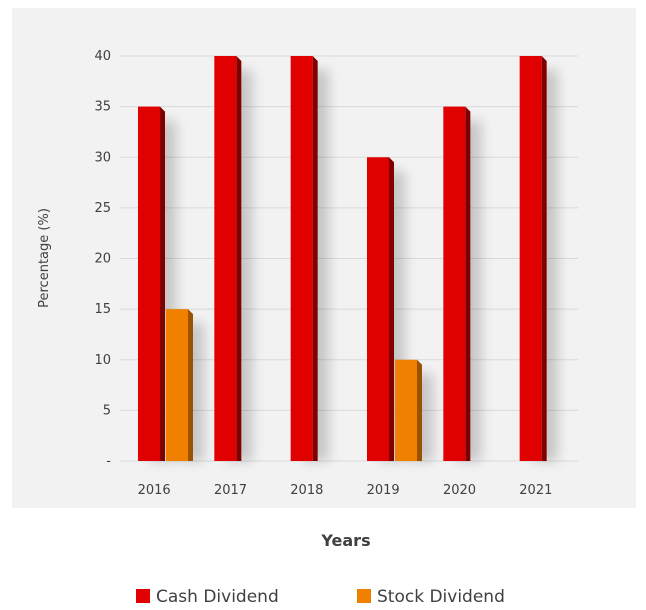 The image size is (646, 610). Describe the element at coordinates (454, 283) in the screenshot. I see `bar-cash-dividend-2020` at that location.